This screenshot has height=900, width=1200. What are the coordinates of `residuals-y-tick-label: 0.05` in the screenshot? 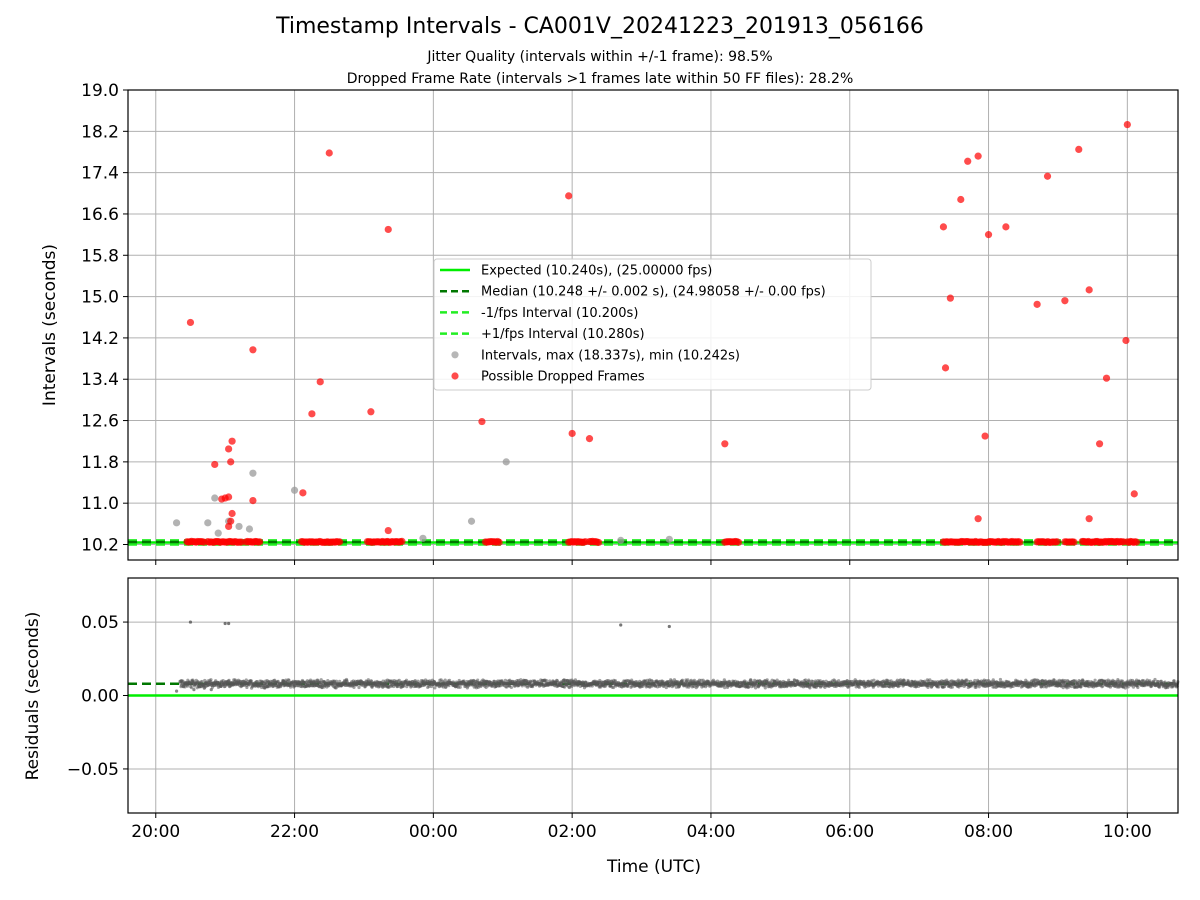 It's located at (100, 623).